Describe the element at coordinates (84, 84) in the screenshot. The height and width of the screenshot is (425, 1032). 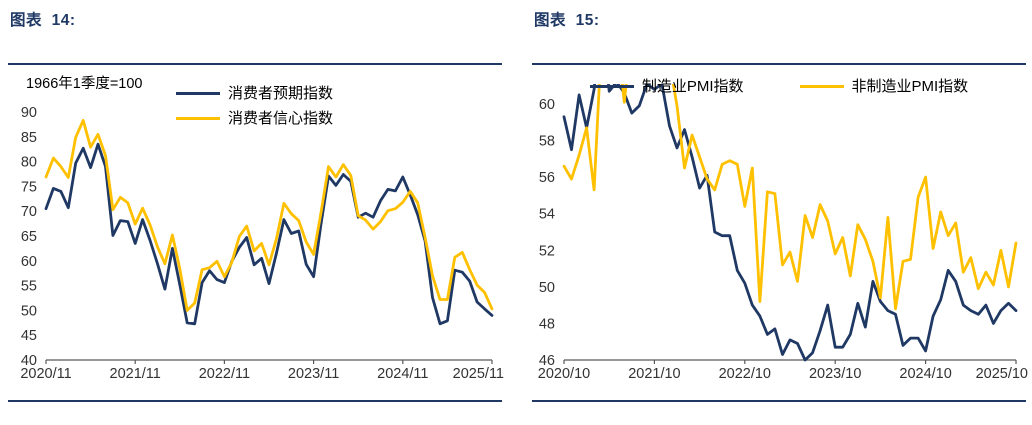
I see `chart-14-base-note: 1966年1季度=100` at that location.